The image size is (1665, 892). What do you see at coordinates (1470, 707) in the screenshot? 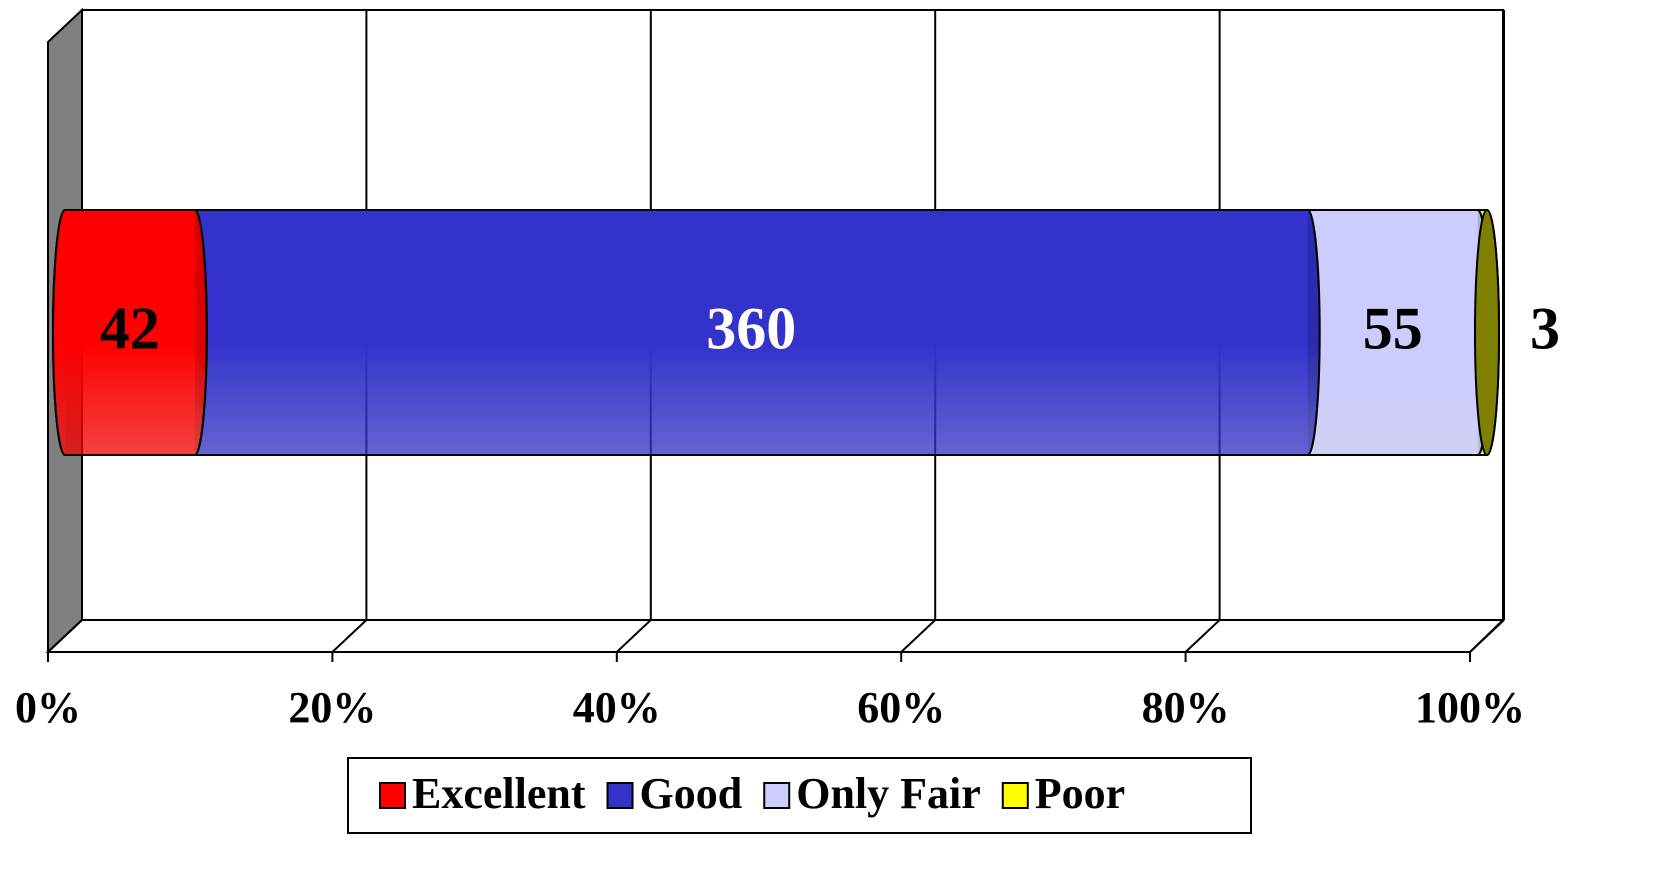
I see `x-tick-label: 100%` at bounding box center [1470, 707].